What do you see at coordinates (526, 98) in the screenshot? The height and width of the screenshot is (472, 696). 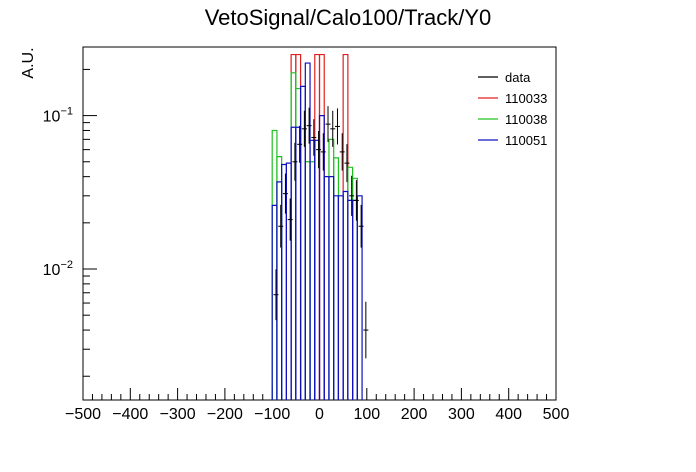 I see `legend-label-110033: 110033` at bounding box center [526, 98].